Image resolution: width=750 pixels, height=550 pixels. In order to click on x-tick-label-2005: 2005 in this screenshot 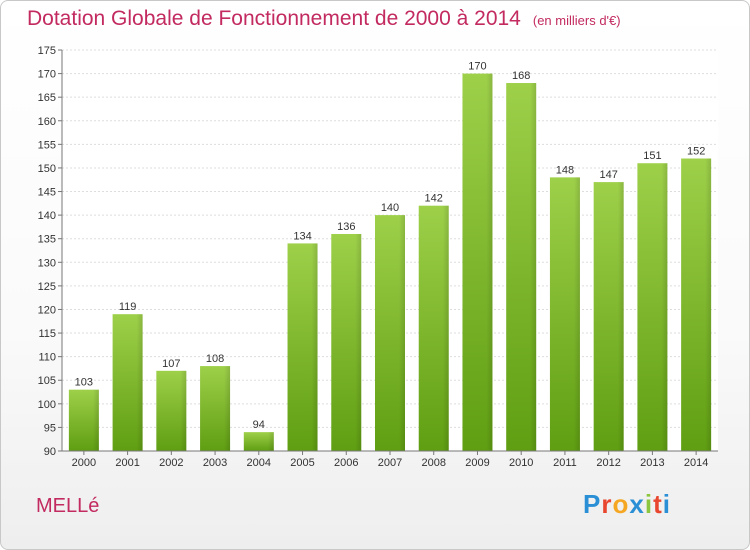, I will do `click(302, 463)`.